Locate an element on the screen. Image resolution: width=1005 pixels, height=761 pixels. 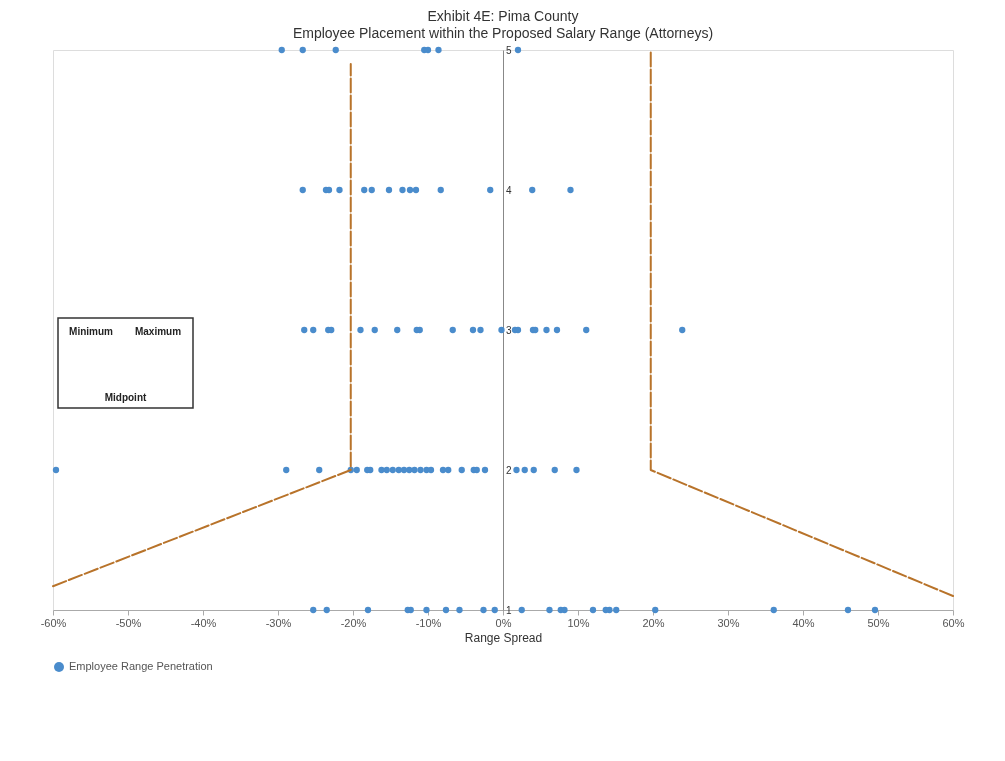
x-tick-label: 50% is located at coordinates (878, 622).